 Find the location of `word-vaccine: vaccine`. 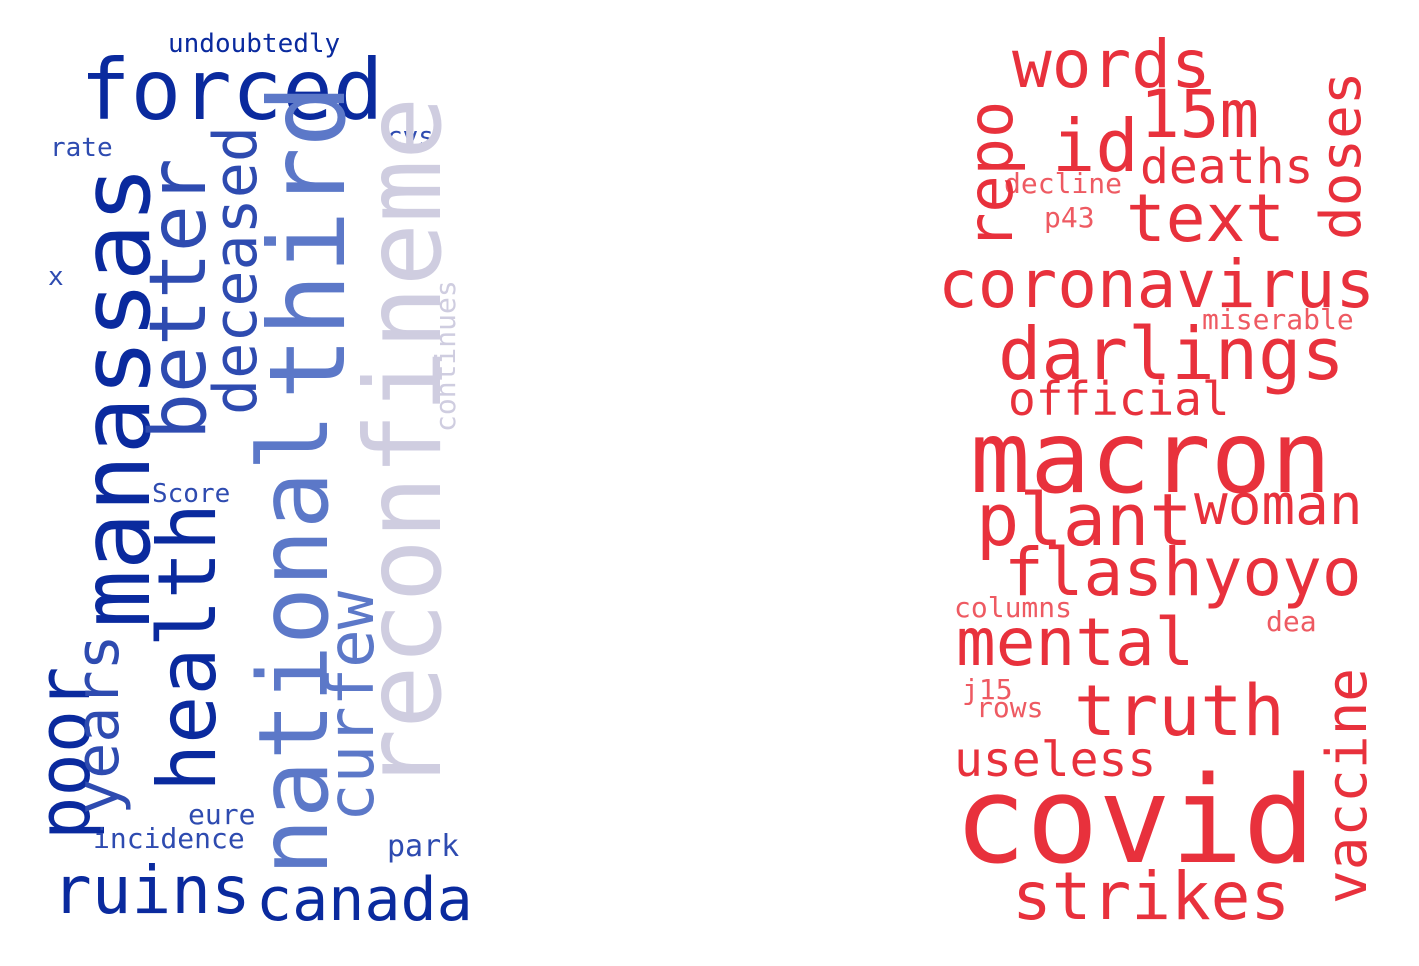

word-vaccine: vaccine is located at coordinates (1347, 785).